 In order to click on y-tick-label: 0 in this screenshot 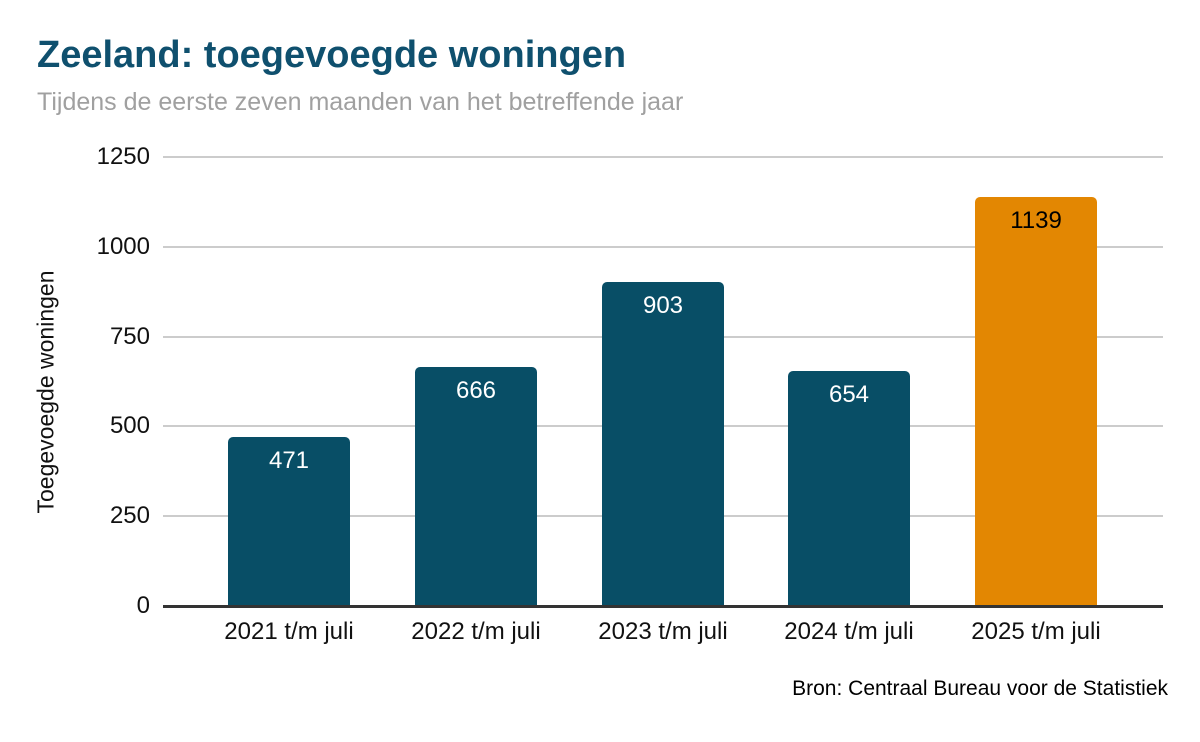, I will do `click(143, 605)`.